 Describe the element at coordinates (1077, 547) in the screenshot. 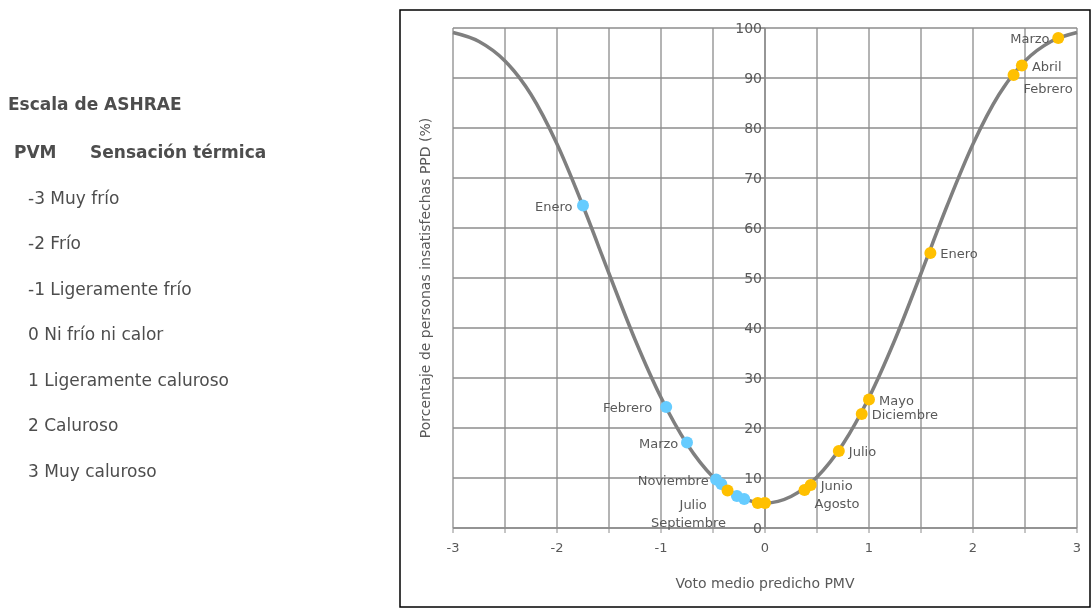

I see `x-tick-label: 3` at that location.